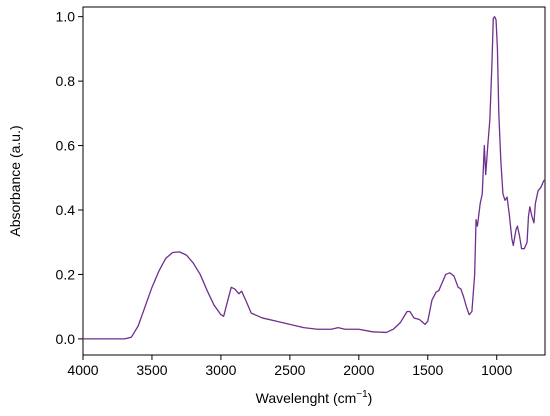 This screenshot has width=550, height=416. I want to click on x-tick-label: 1500, so click(427, 370).